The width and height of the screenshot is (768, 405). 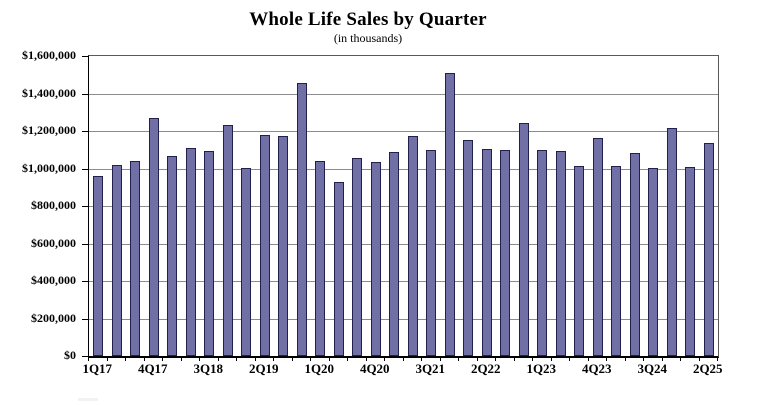 I want to click on x-tick-label: 3Q18, so click(x=208, y=368).